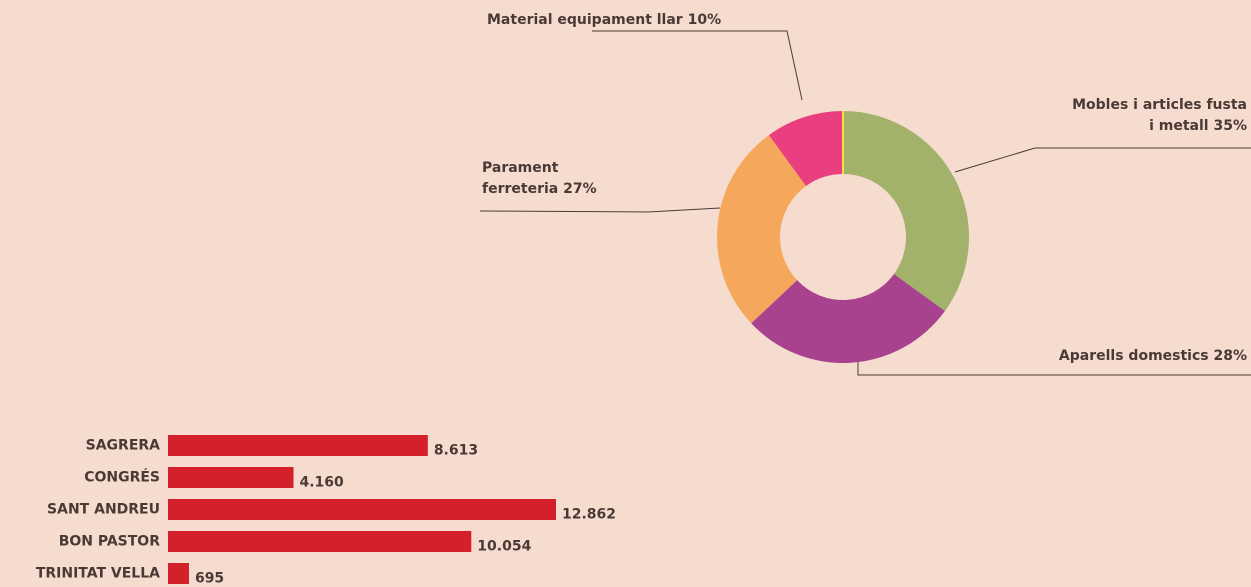 Image resolution: width=1251 pixels, height=587 pixels. I want to click on slice-label: Parament ferreteria 27%, so click(552, 179).